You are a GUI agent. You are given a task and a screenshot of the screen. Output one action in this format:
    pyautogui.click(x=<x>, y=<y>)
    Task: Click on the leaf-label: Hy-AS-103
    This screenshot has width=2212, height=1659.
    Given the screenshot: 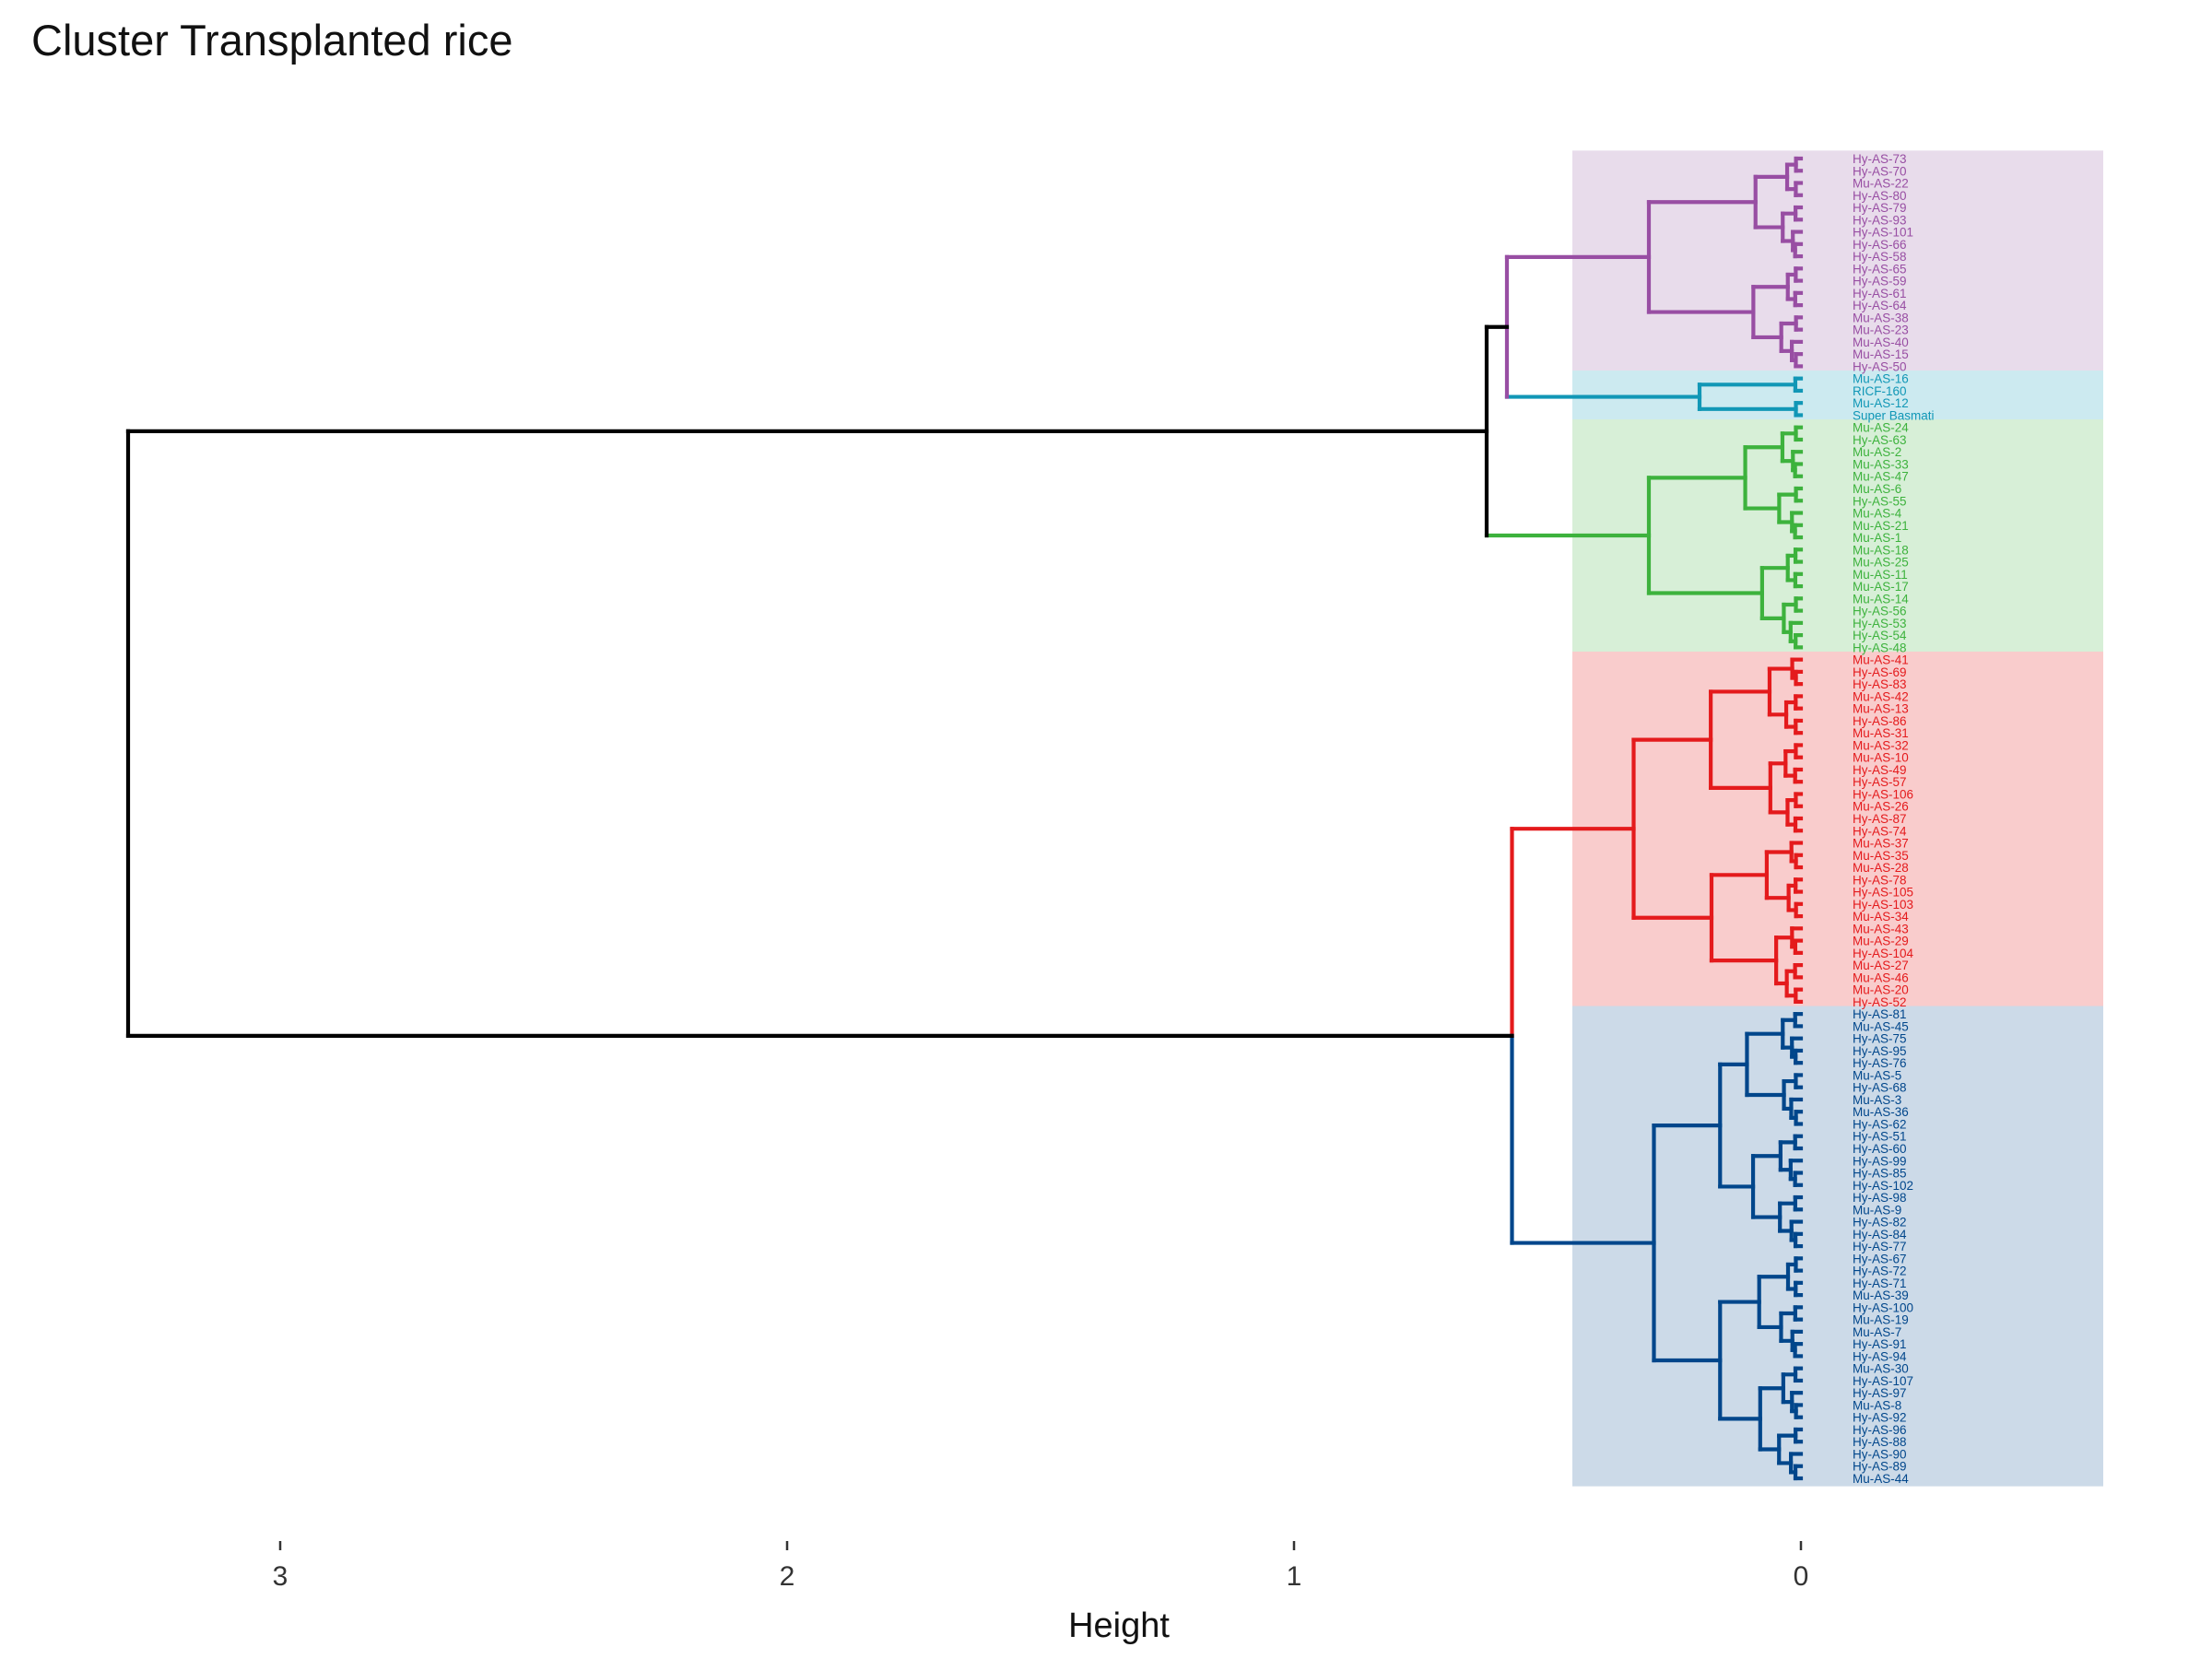 What is the action you would take?
    pyautogui.click(x=1883, y=905)
    